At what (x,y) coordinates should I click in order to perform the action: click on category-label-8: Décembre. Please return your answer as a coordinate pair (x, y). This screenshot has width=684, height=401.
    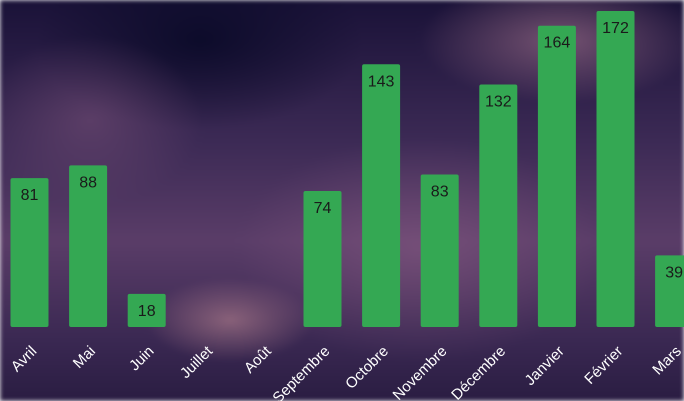
    Looking at the image, I should click on (478, 372).